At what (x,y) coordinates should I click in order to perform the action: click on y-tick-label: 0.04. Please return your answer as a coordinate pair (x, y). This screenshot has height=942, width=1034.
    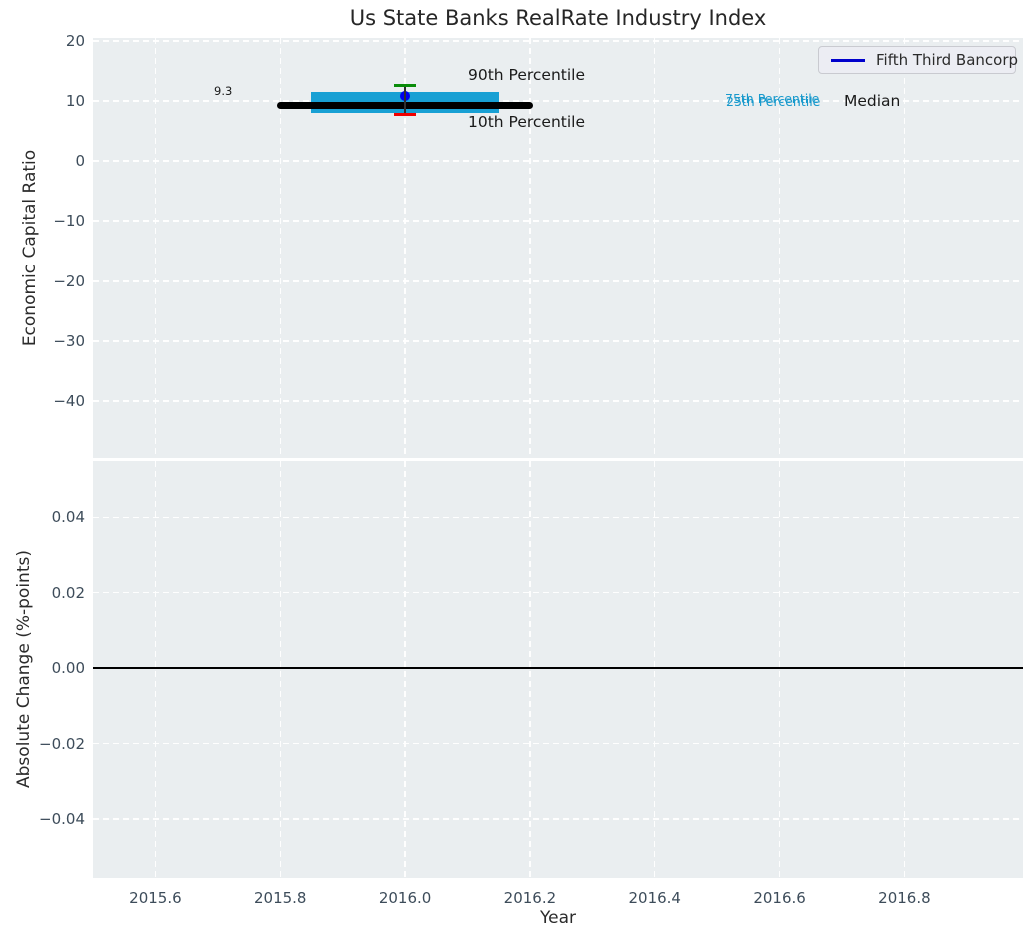
    Looking at the image, I should click on (68, 517).